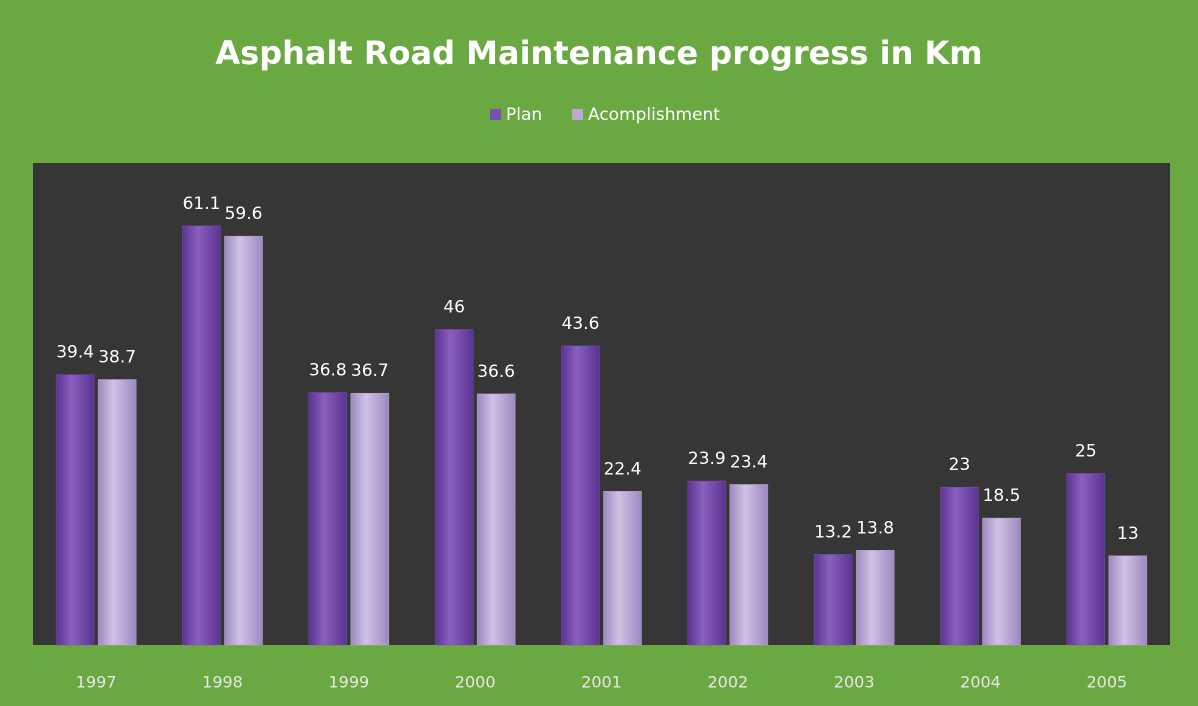 Image resolution: width=1198 pixels, height=706 pixels. I want to click on data-label: 23.4, so click(749, 462).